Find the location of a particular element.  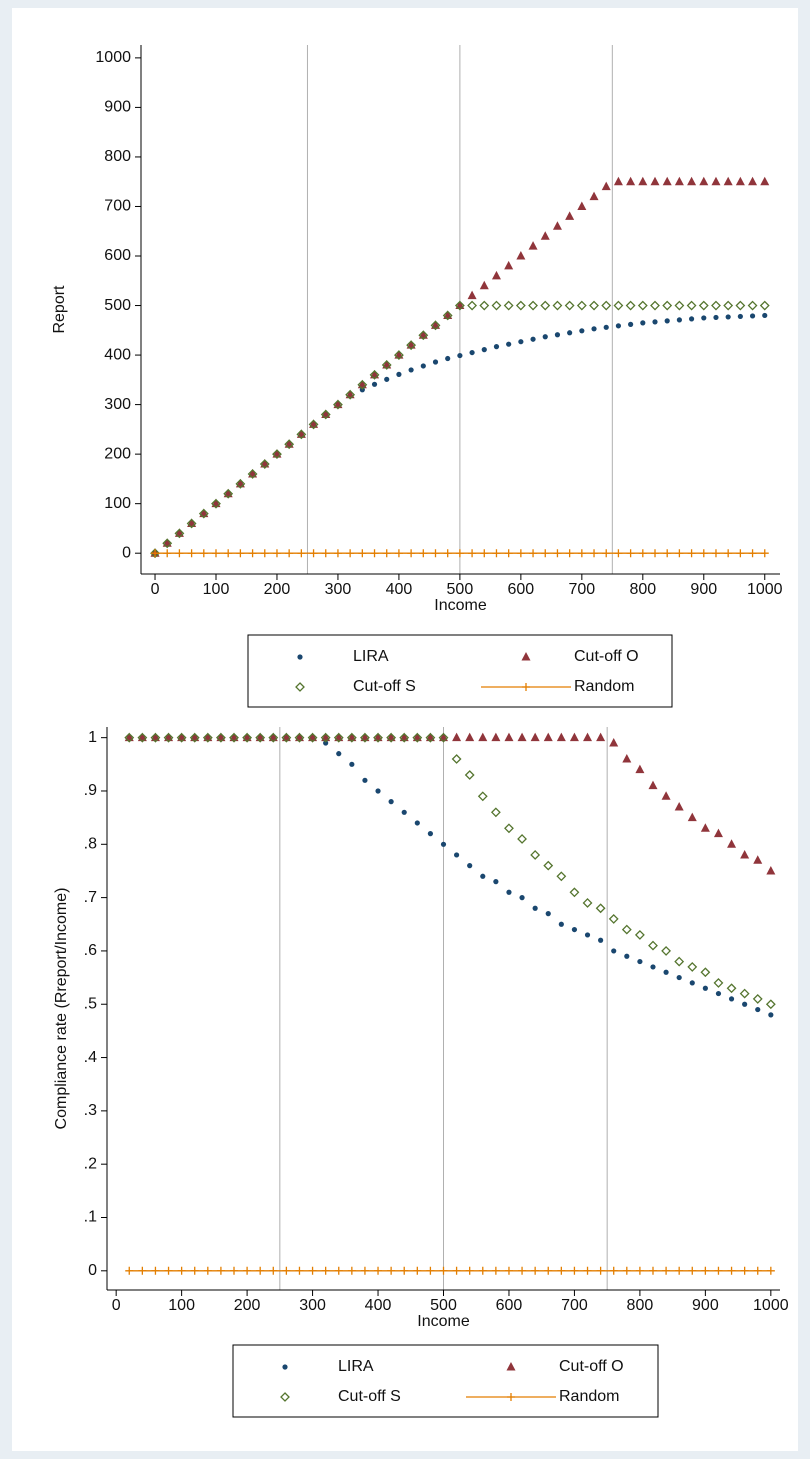

x-tick-label: 700 is located at coordinates (574, 1305).